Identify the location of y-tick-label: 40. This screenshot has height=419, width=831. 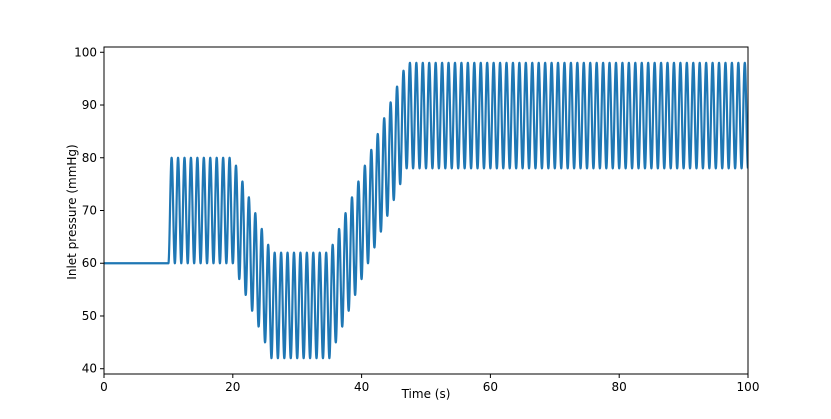
(89, 369).